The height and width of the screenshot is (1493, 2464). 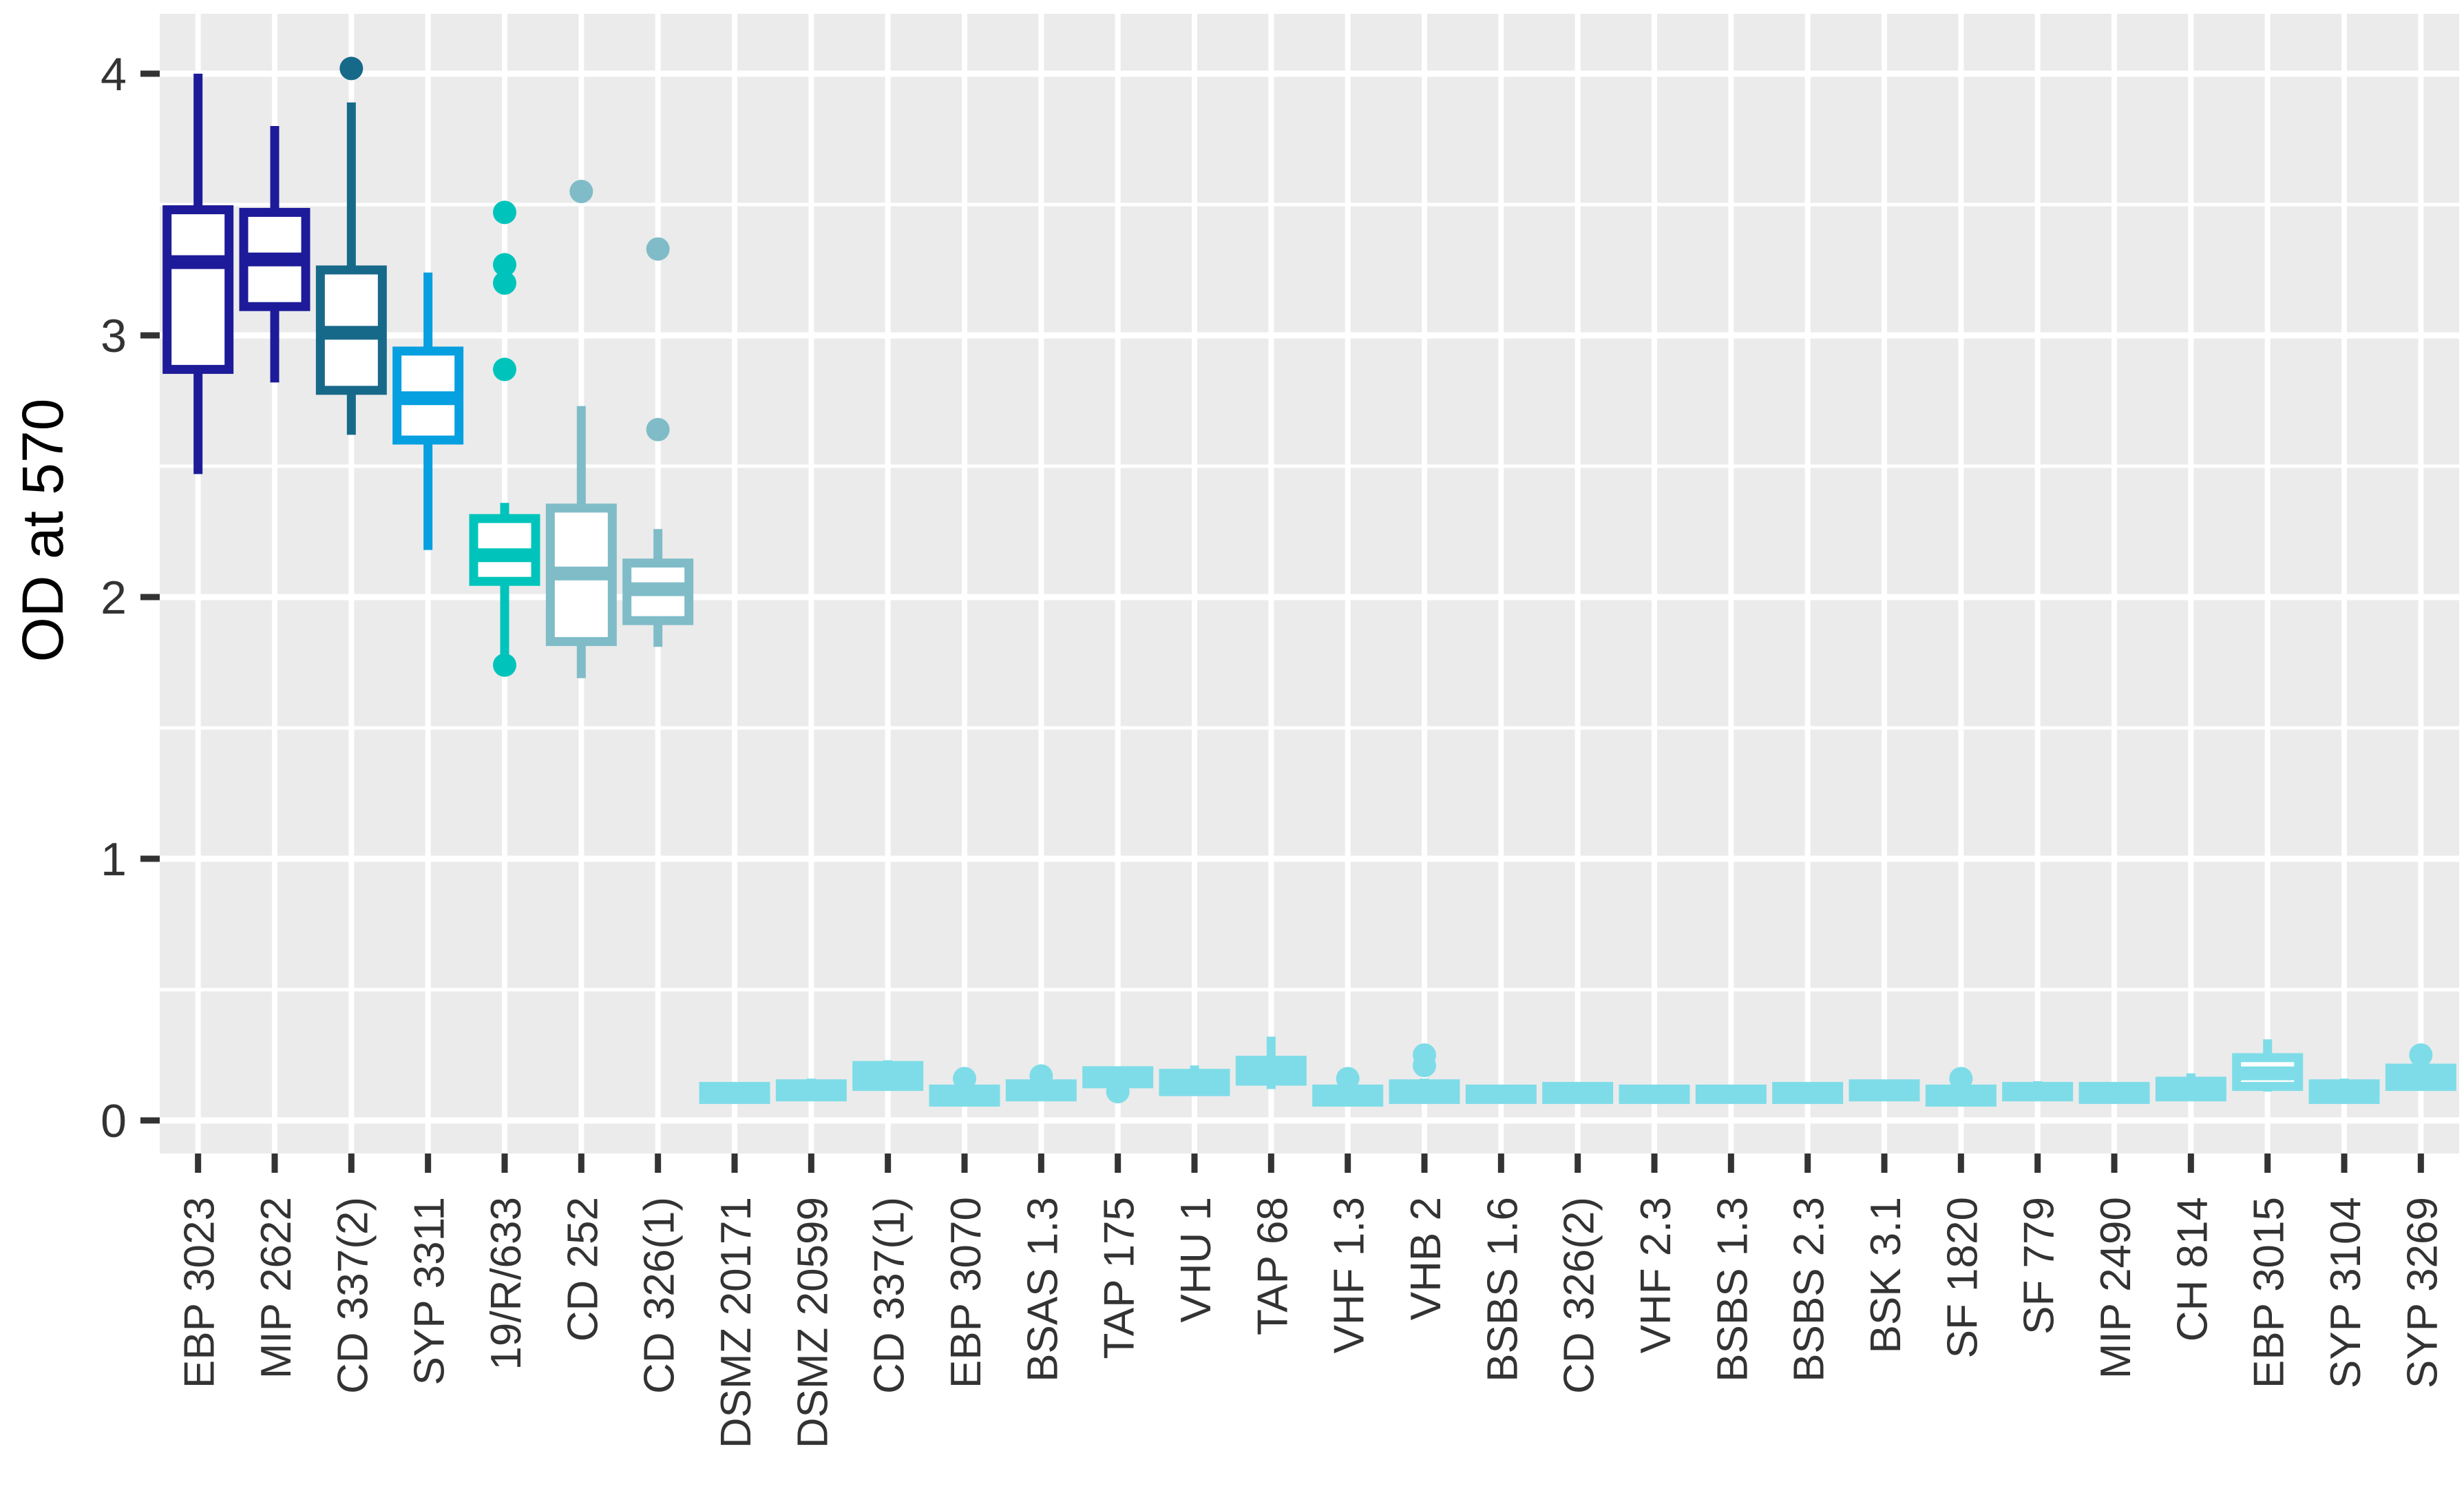 I want to click on x-tick-label: VHU 1, so click(x=1196, y=1260).